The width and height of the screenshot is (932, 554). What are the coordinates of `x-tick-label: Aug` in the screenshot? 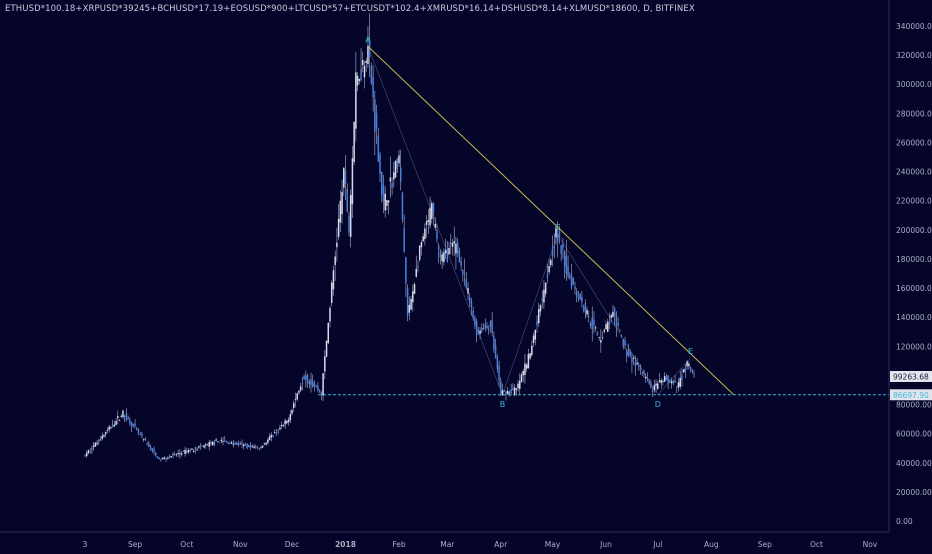 It's located at (711, 544).